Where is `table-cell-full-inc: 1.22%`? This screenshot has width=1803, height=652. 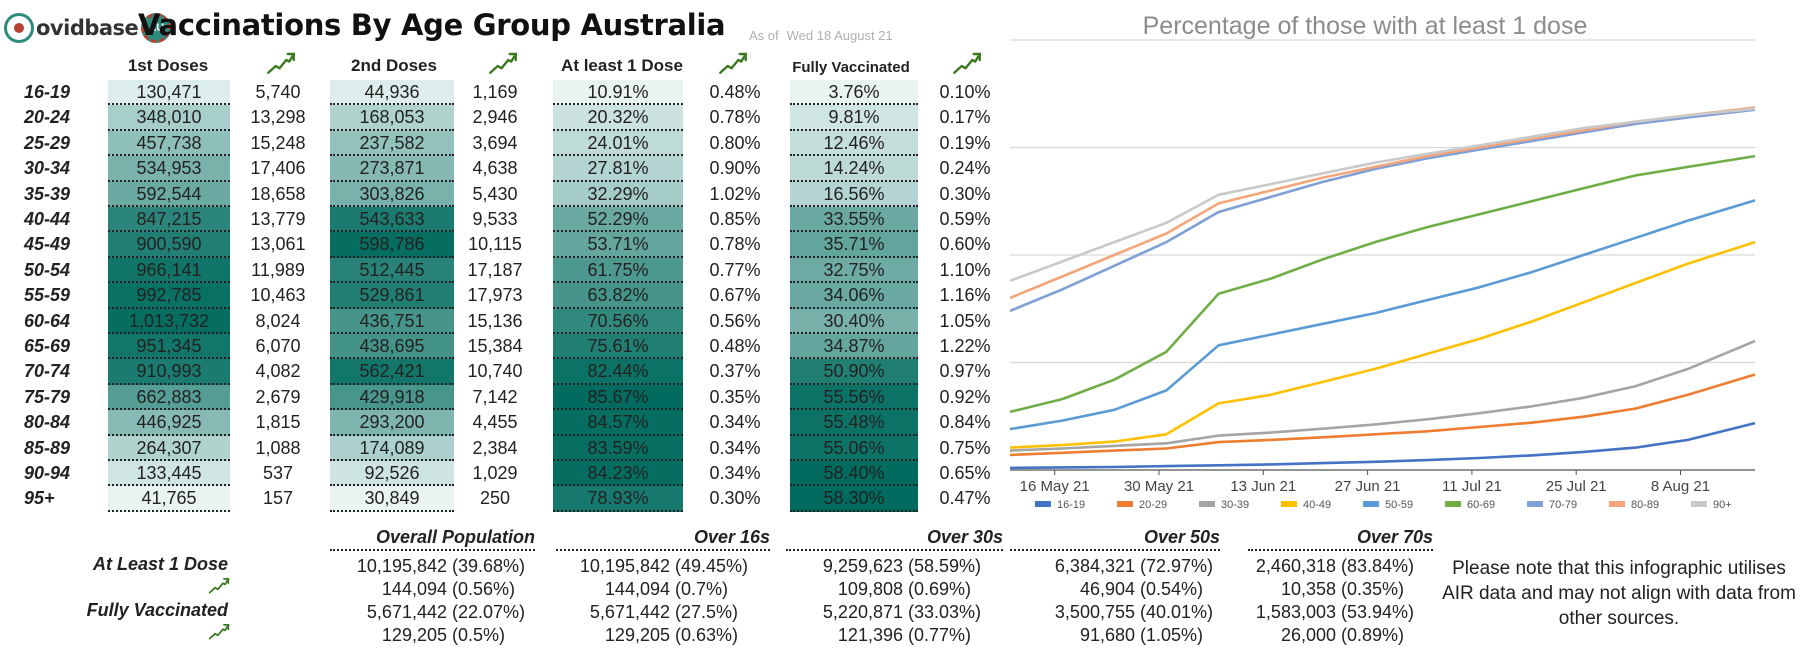 table-cell-full-inc: 1.22% is located at coordinates (965, 346).